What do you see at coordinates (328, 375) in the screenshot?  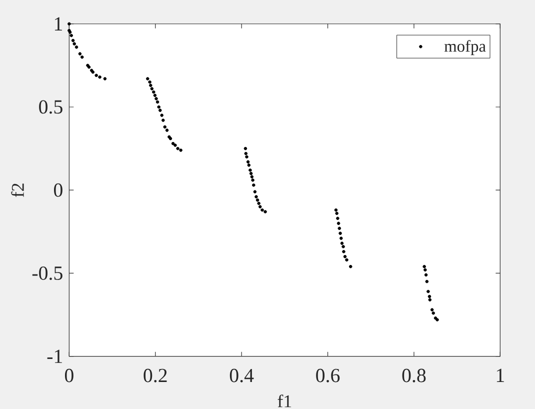 I see `x-tick-label: 0.6` at bounding box center [328, 375].